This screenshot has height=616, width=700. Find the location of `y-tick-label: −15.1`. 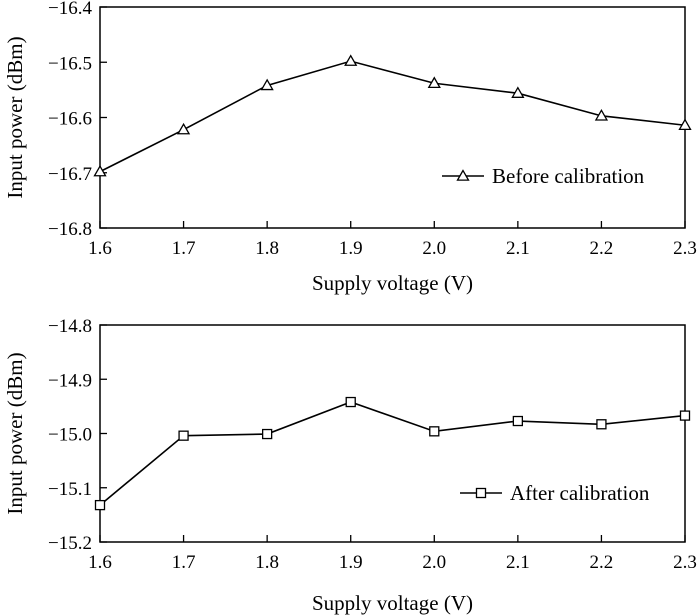

y-tick-label: −15.1 is located at coordinates (70, 489).